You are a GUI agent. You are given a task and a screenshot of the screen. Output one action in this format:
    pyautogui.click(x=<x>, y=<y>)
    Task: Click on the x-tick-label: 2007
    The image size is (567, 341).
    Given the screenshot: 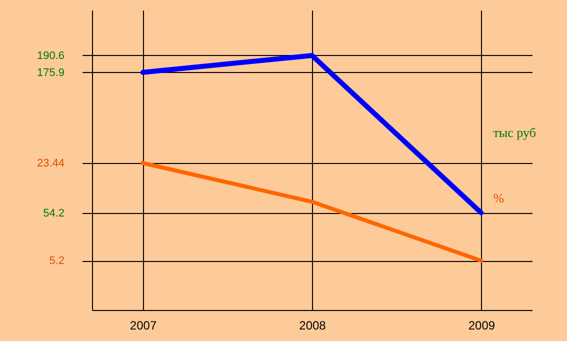 What is the action you would take?
    pyautogui.click(x=143, y=325)
    